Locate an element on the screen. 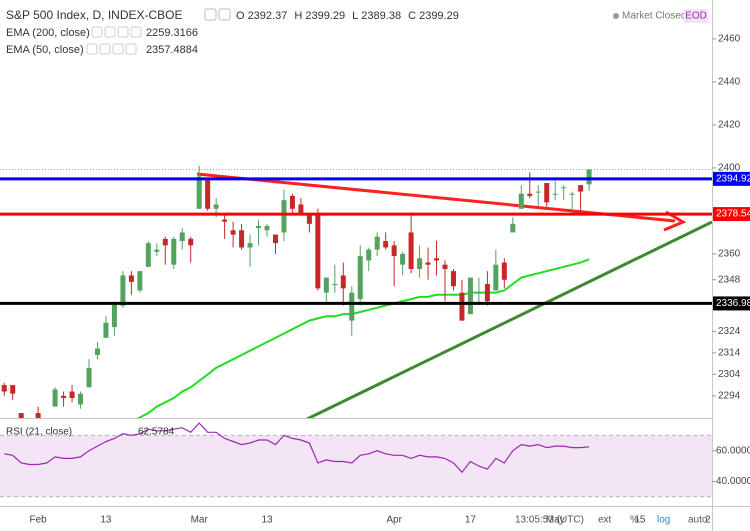  y-tick-label: 2294 is located at coordinates (729, 395).